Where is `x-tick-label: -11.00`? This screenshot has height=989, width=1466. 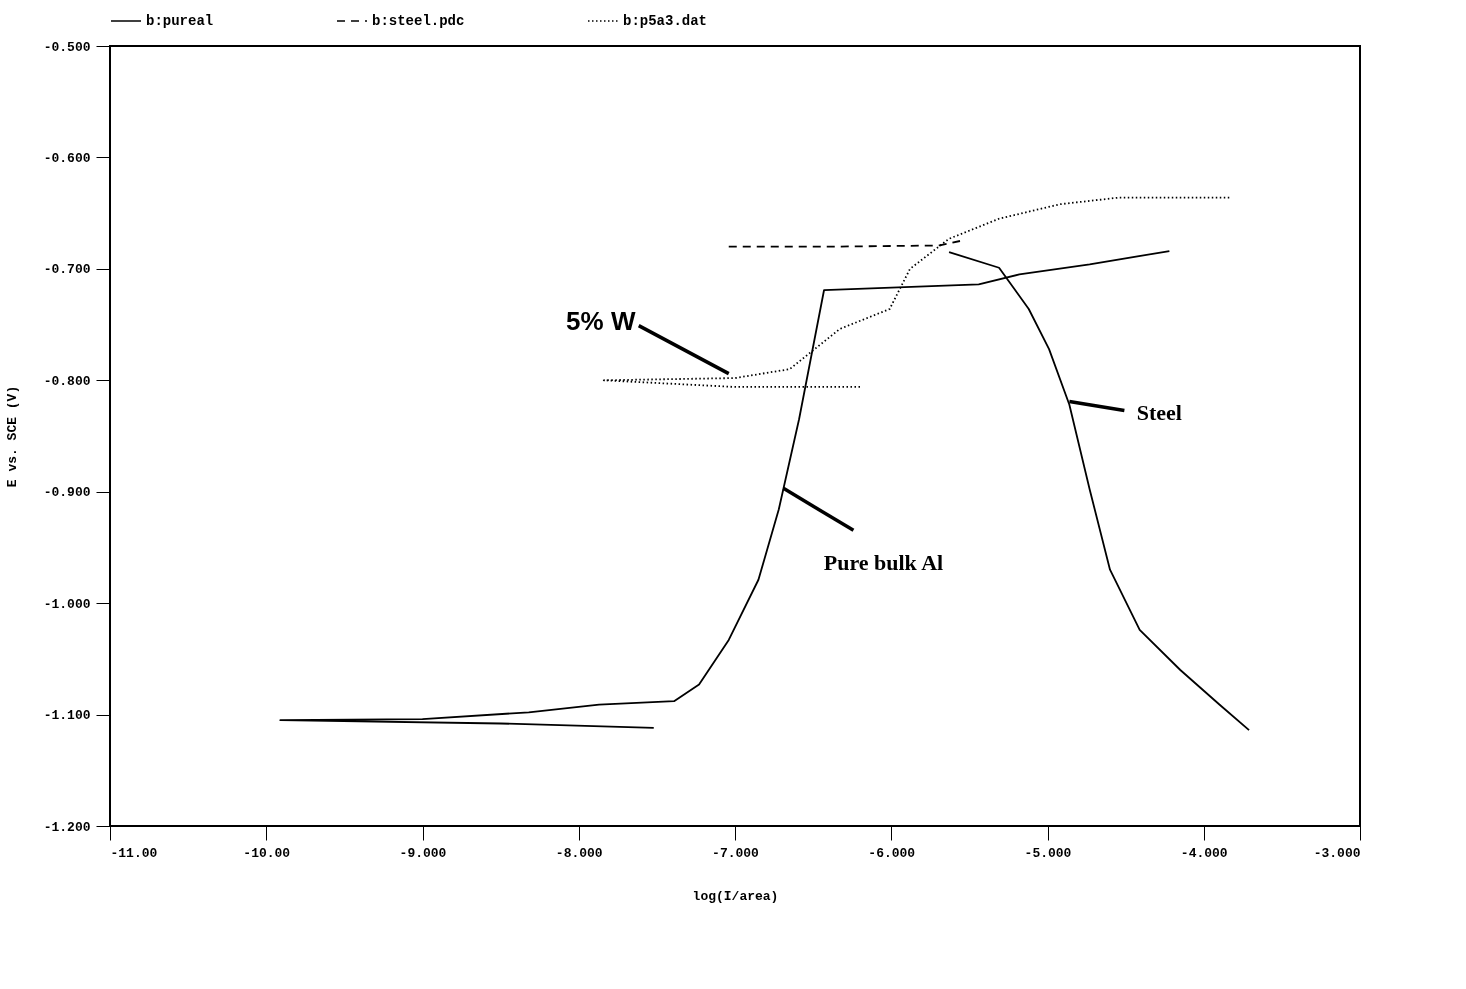
x-tick-label: -11.00 is located at coordinates (134, 853).